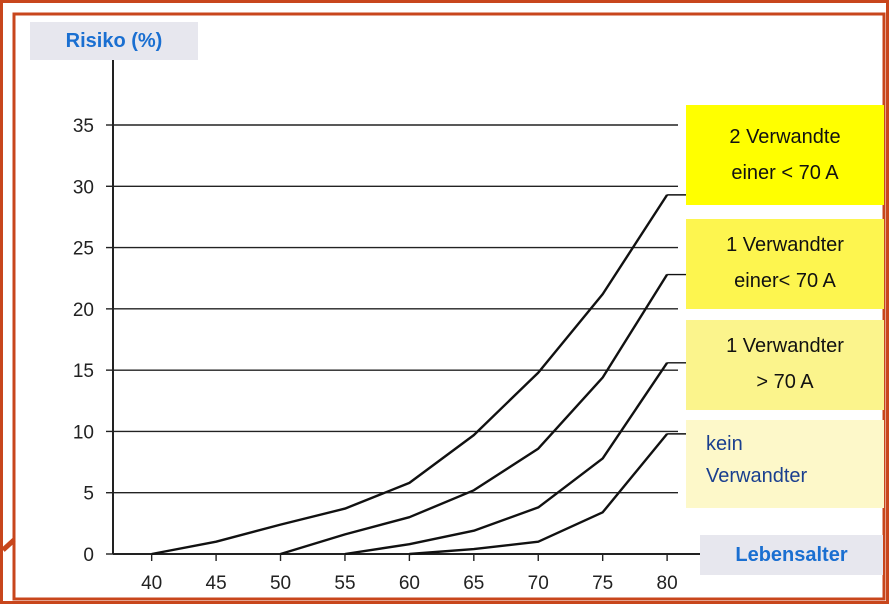  What do you see at coordinates (216, 583) in the screenshot?
I see `x-tick-label: 45` at bounding box center [216, 583].